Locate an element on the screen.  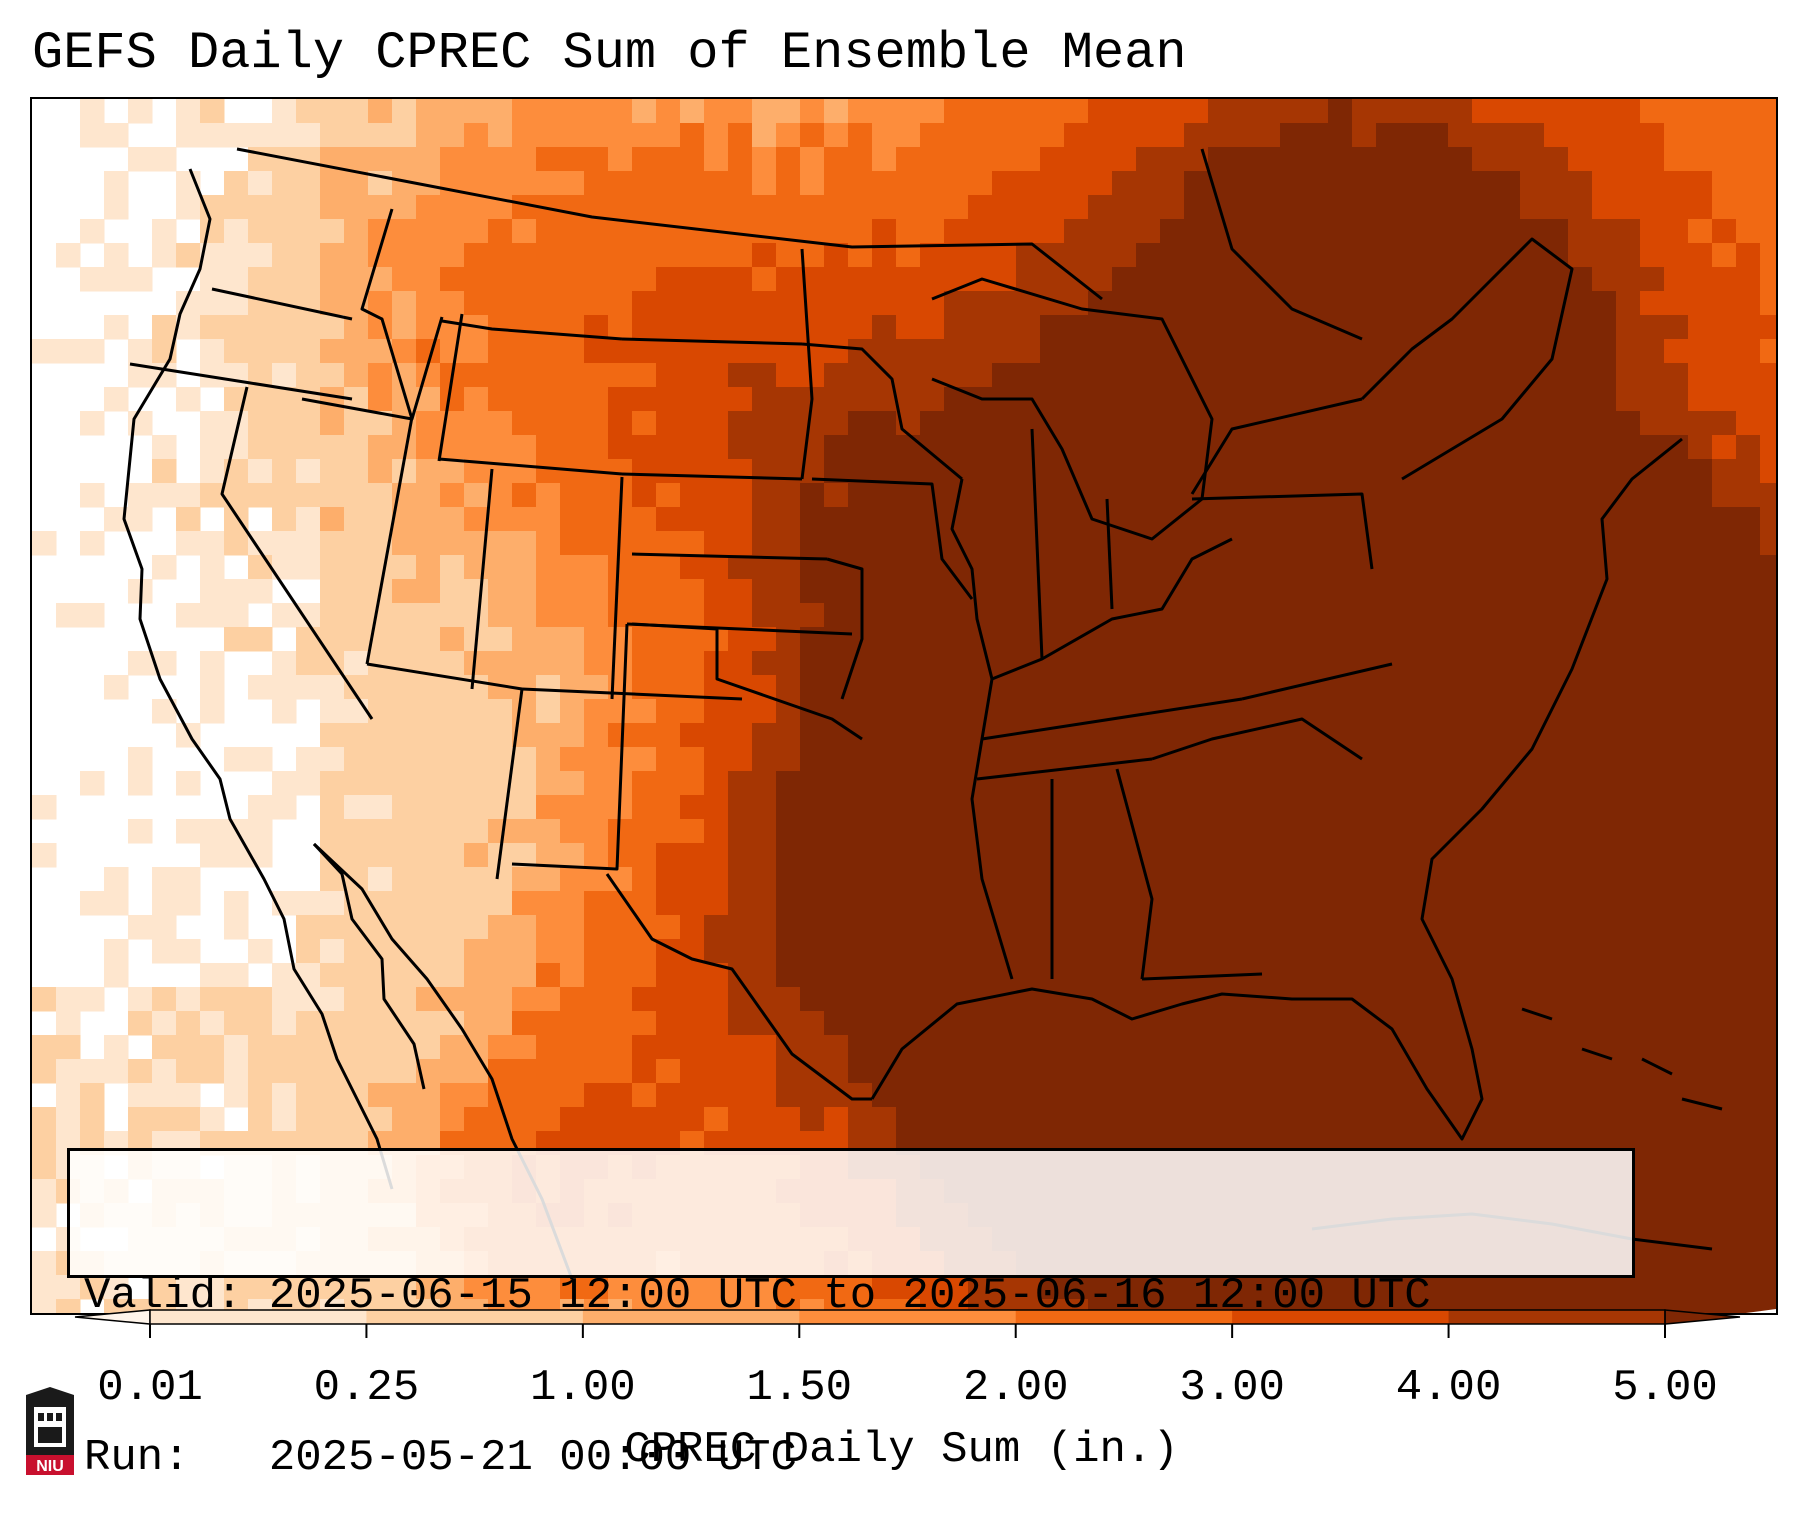
az-nm-line is located at coordinates (509, 784).